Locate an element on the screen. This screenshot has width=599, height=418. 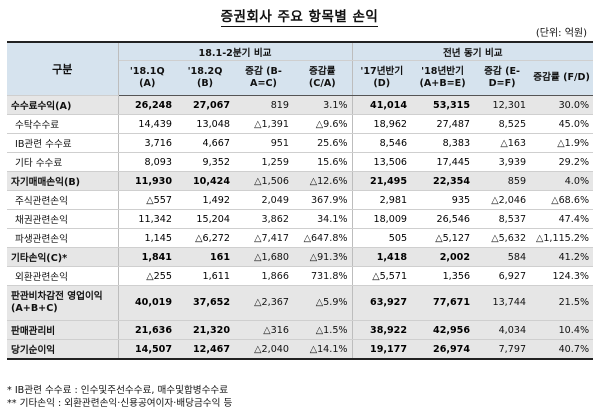
unit-label: (단위: 억원) is located at coordinates (561, 33).